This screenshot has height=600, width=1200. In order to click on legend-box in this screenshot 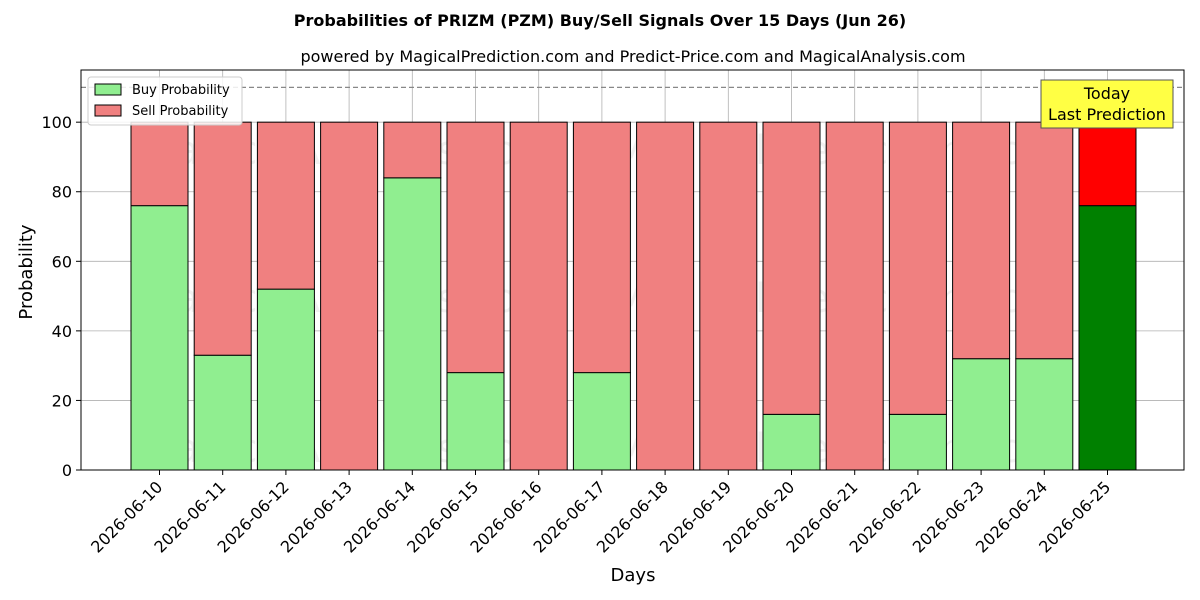, I will do `click(165, 101)`.